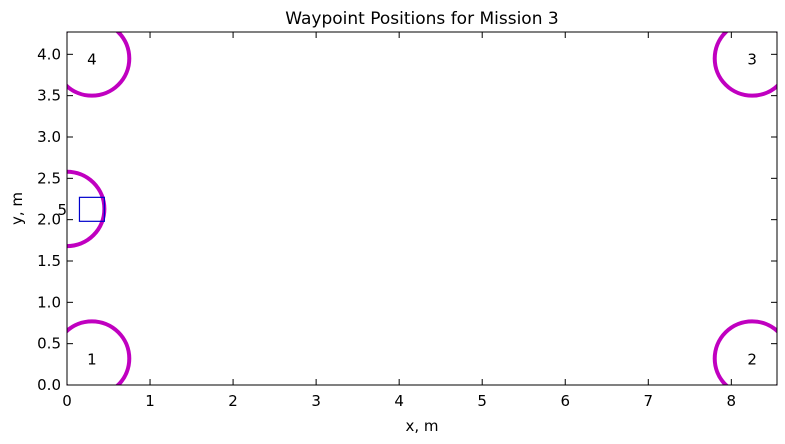 This screenshot has width=785, height=444. Describe the element at coordinates (649, 401) in the screenshot. I see `x-tick-label: 7` at that location.